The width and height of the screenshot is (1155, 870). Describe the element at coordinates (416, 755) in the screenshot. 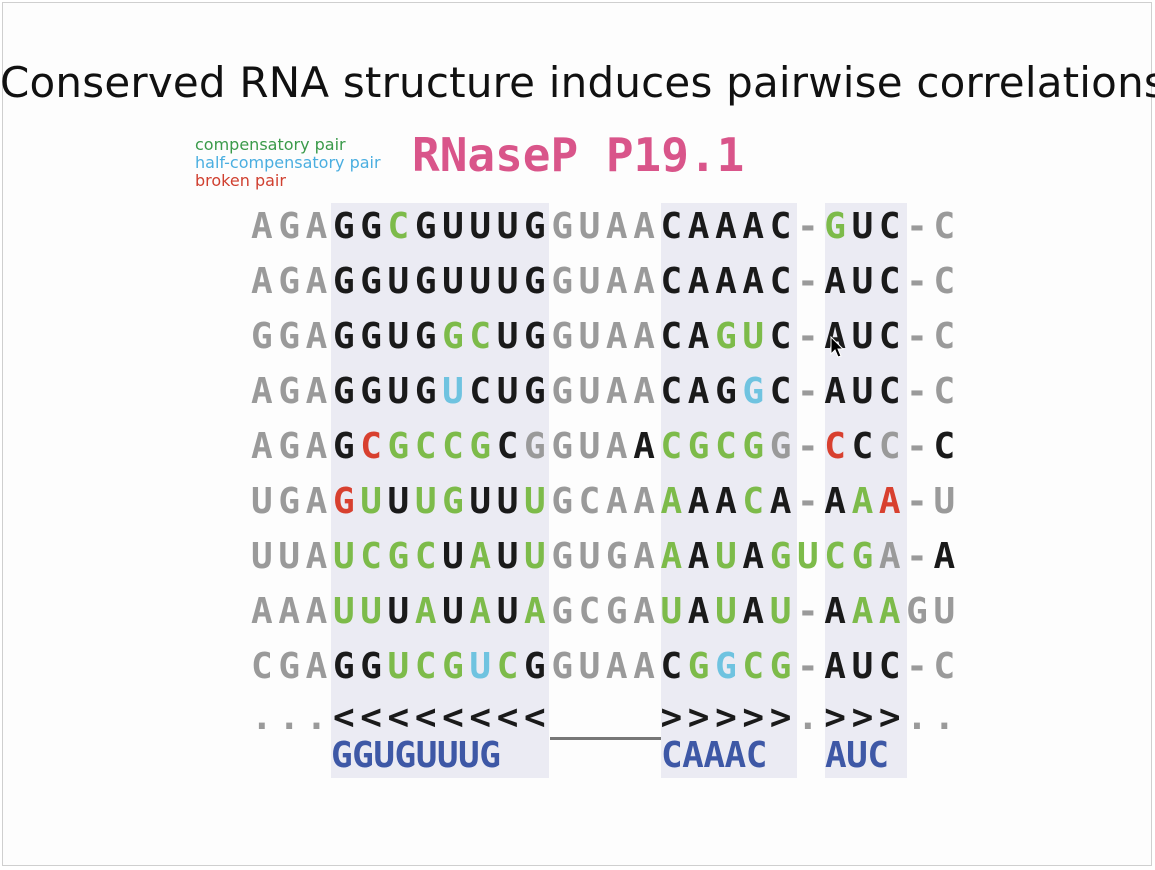

I see `consensus-left: GGUGUUUG` at that location.